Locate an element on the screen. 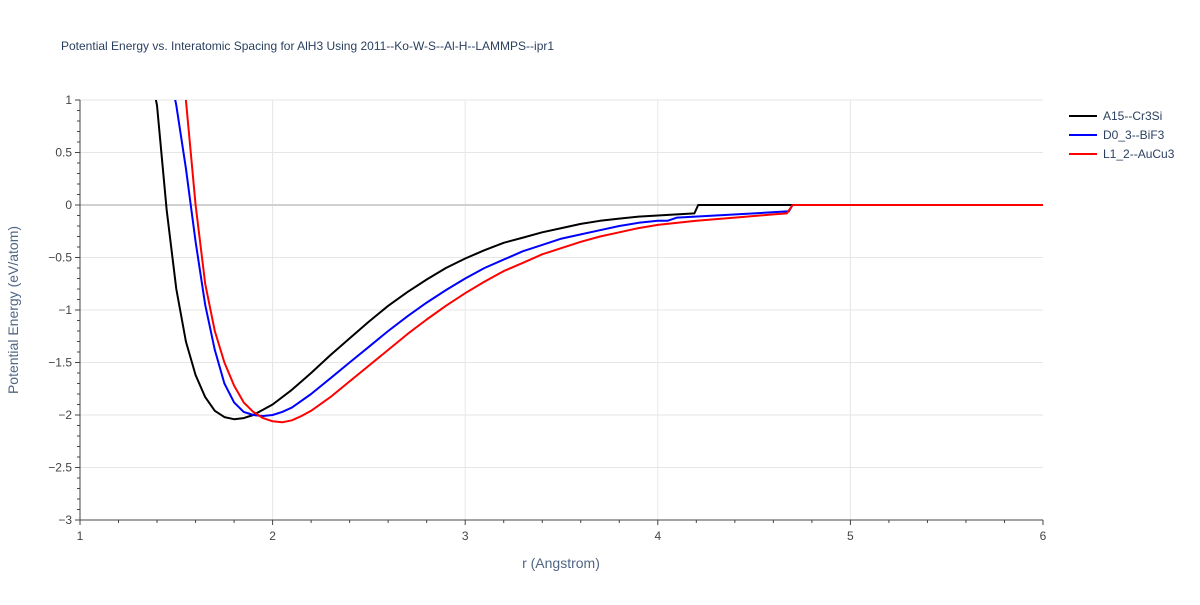  y-tick-label: −1 is located at coordinates (65, 310).